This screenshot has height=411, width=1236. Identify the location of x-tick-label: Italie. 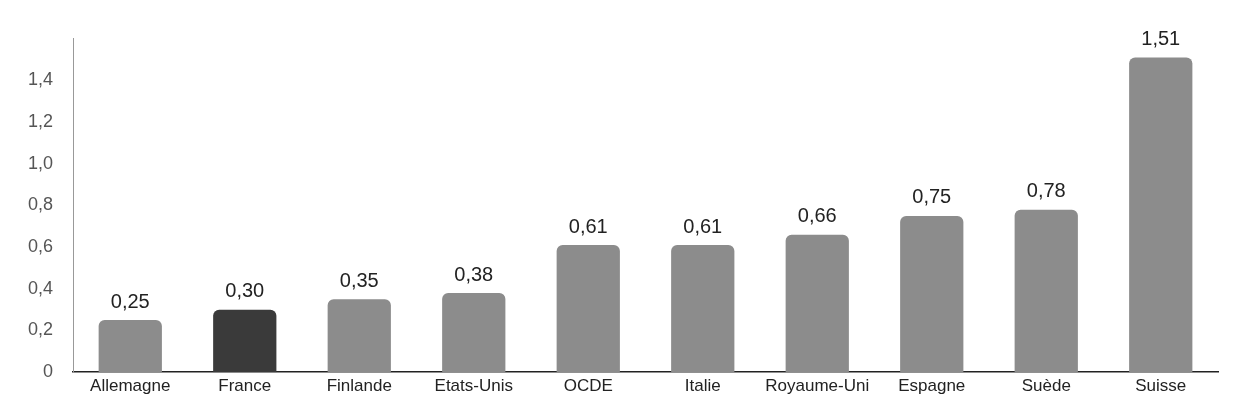
(702, 386).